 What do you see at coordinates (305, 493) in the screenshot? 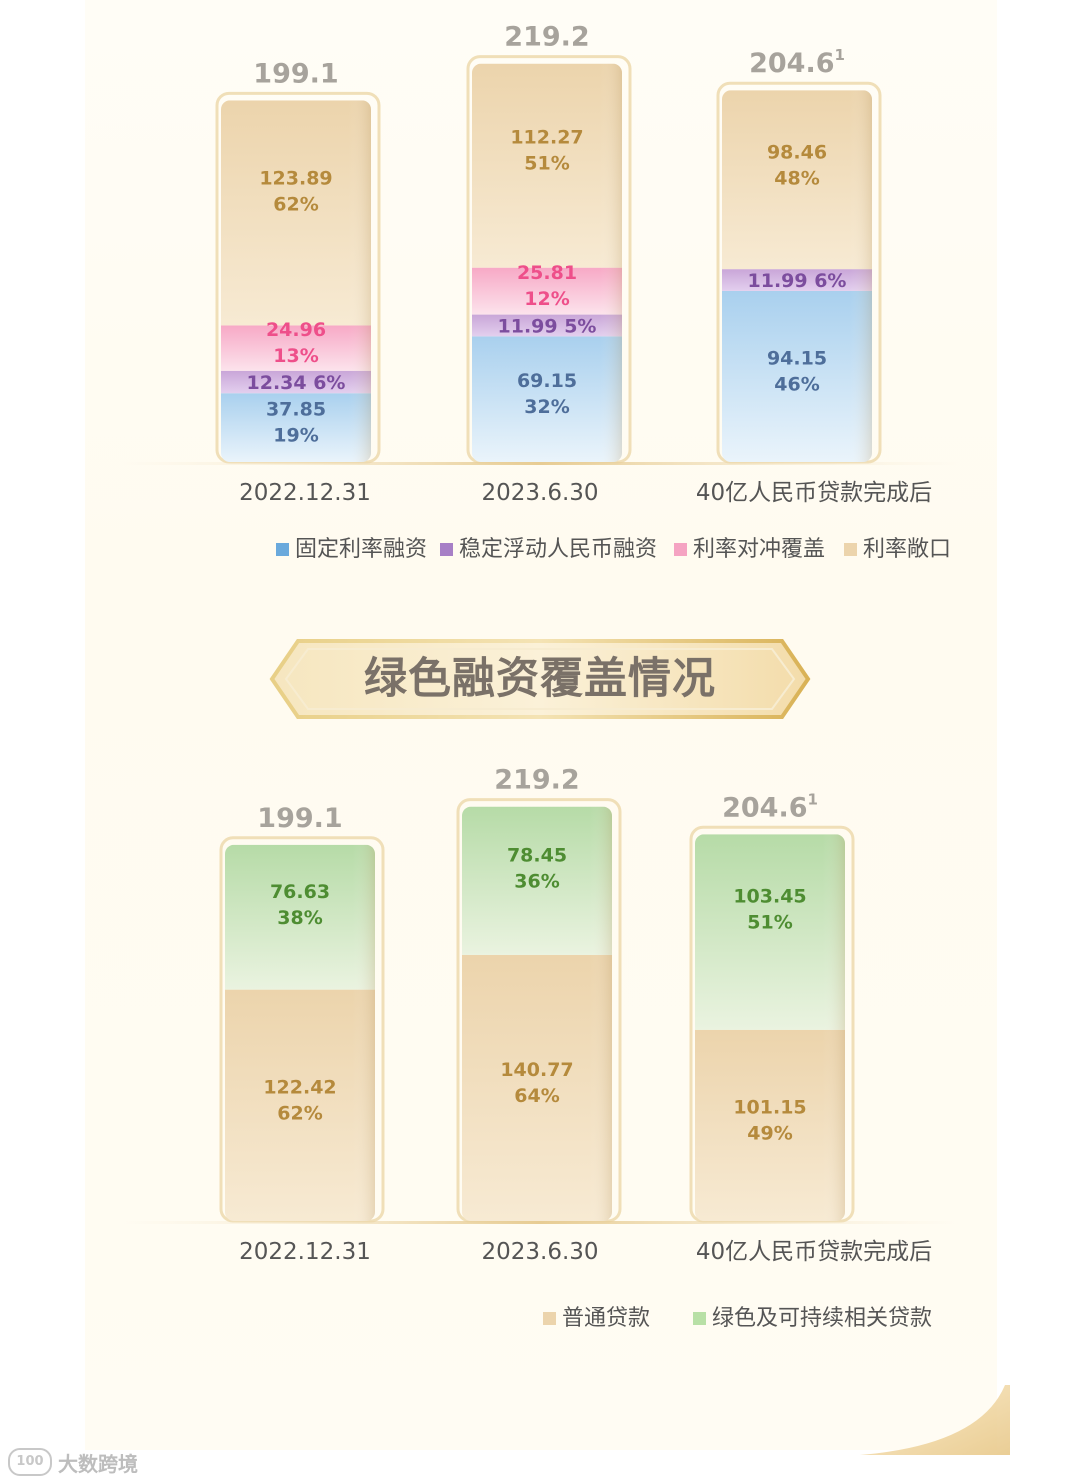
I see `x-tick-label: 2022.12.31` at bounding box center [305, 493].